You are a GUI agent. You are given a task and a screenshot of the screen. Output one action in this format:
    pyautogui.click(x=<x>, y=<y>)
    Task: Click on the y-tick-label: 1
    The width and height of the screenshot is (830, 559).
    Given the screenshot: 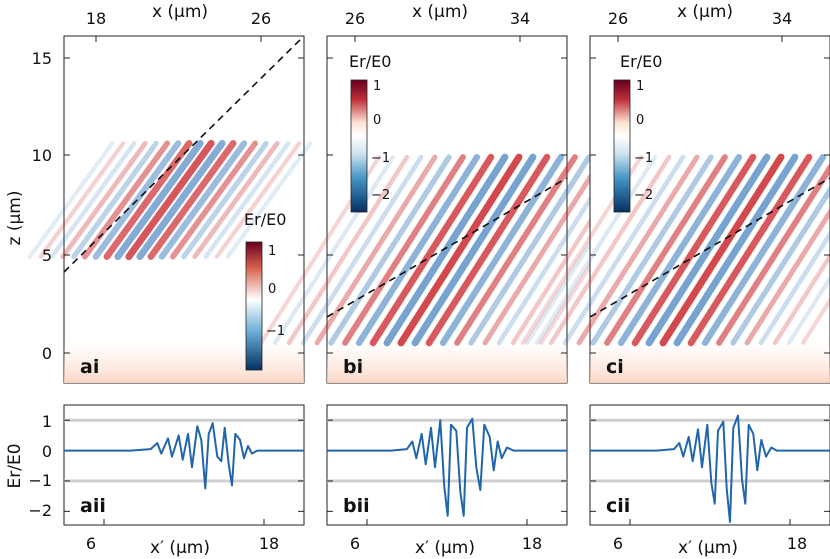 What is the action you would take?
    pyautogui.click(x=47, y=421)
    